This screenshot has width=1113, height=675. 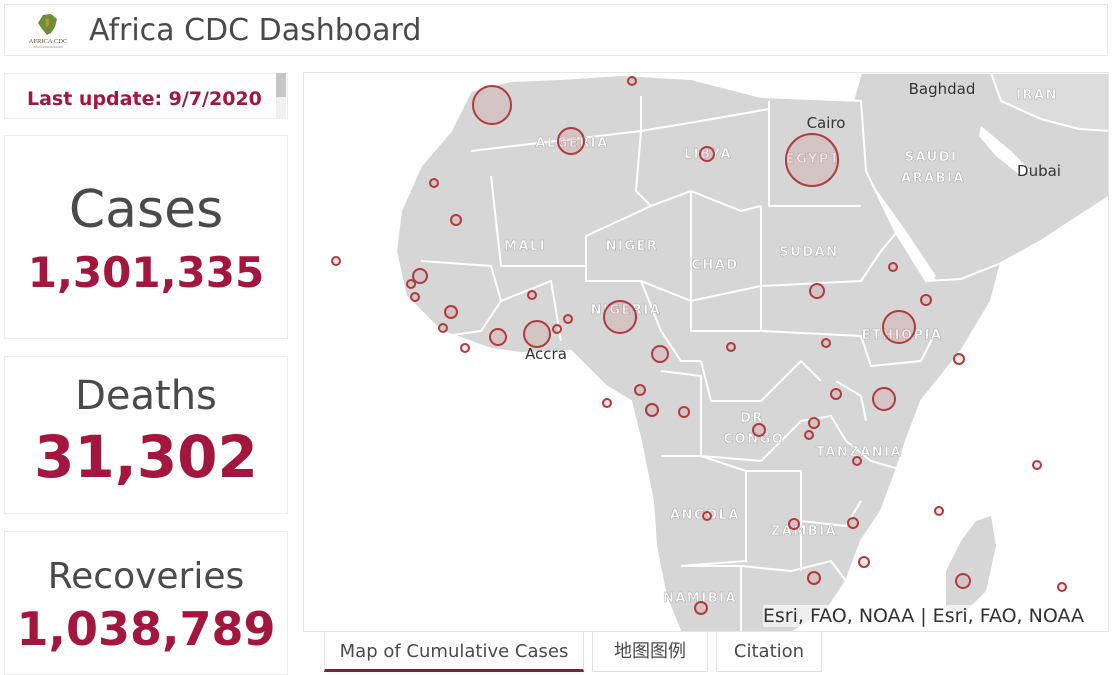 What do you see at coordinates (146, 629) in the screenshot?
I see `recoveries-value: 1,038,789` at bounding box center [146, 629].